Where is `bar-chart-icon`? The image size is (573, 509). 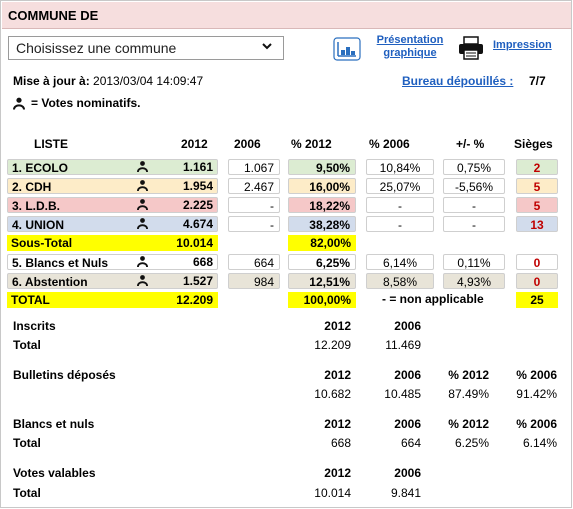 bar-chart-icon is located at coordinates (347, 49).